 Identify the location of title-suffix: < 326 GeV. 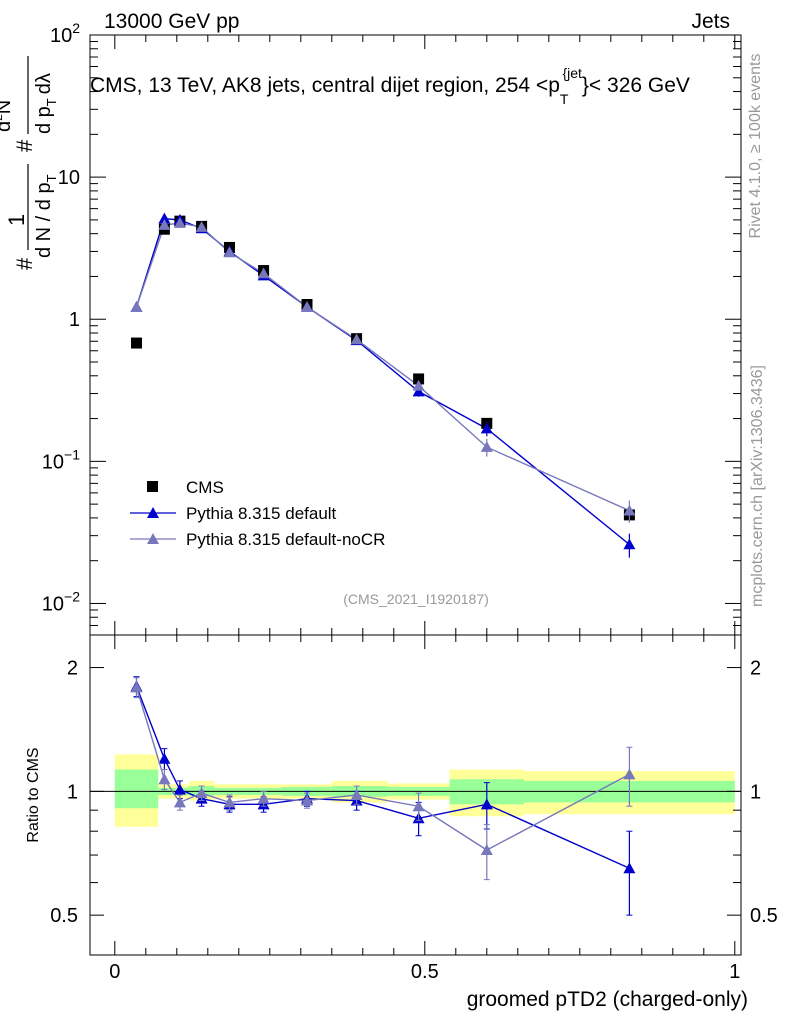
(639, 85).